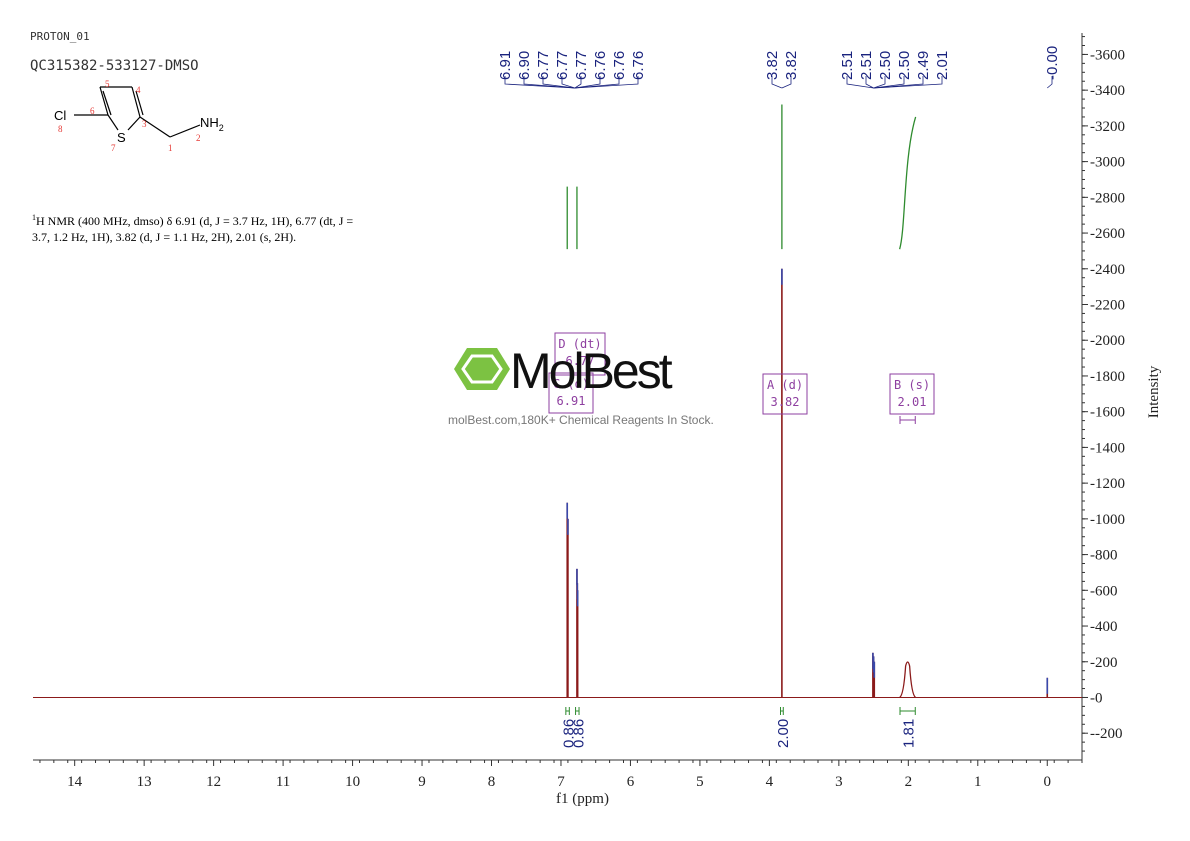  I want to click on spectrum-peak, so click(908, 680).